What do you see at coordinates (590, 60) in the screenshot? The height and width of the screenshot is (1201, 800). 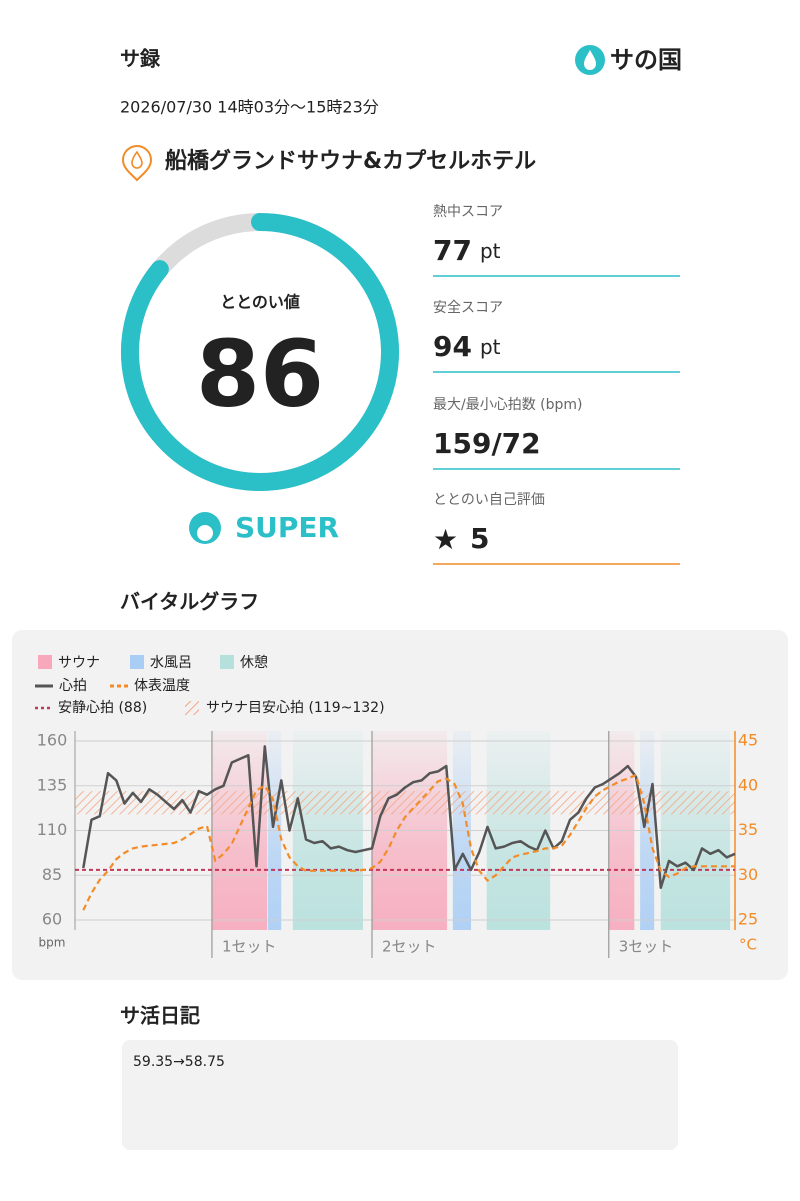 I see `logo-drop` at bounding box center [590, 60].